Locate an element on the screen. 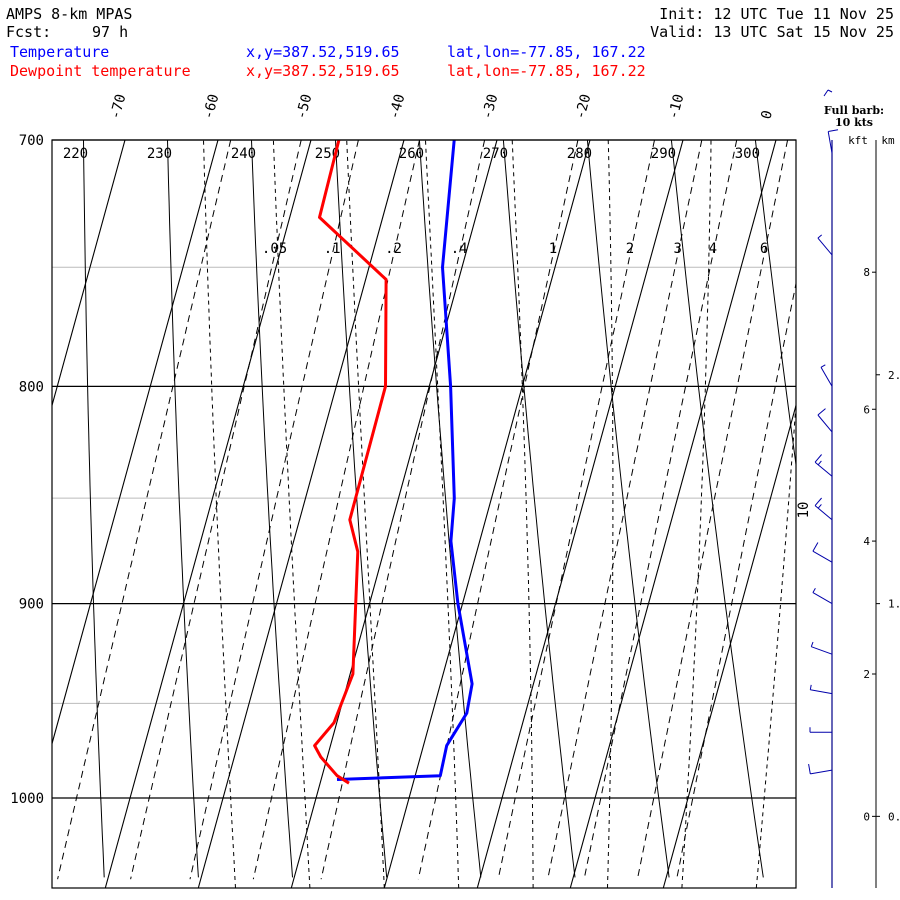  km-label: km is located at coordinates (888, 140).